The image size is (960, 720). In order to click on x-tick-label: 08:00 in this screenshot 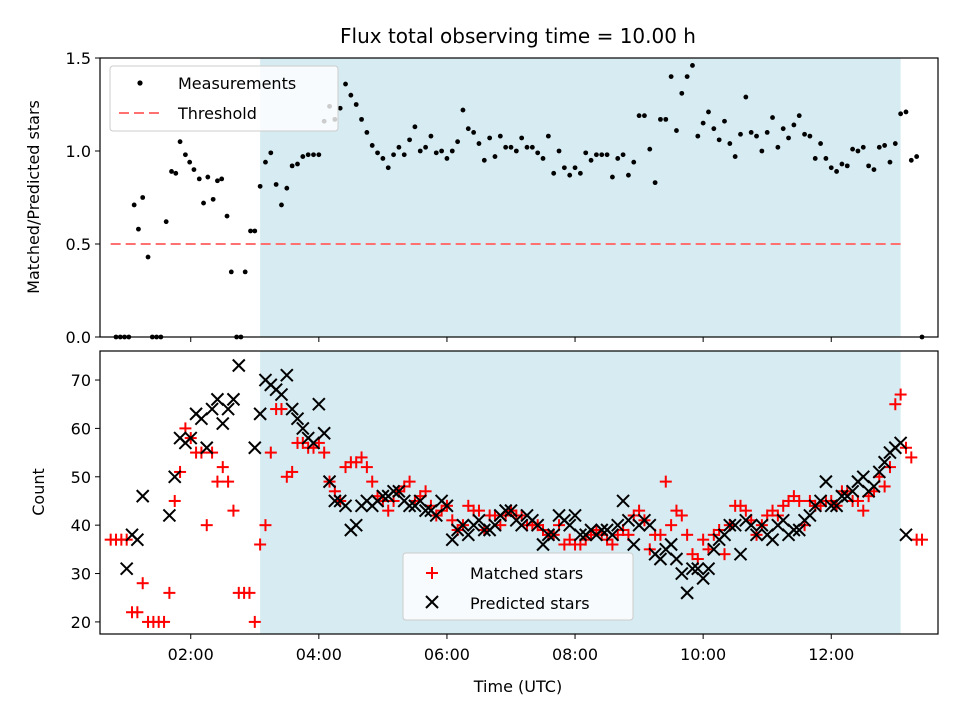, I will do `click(575, 654)`.